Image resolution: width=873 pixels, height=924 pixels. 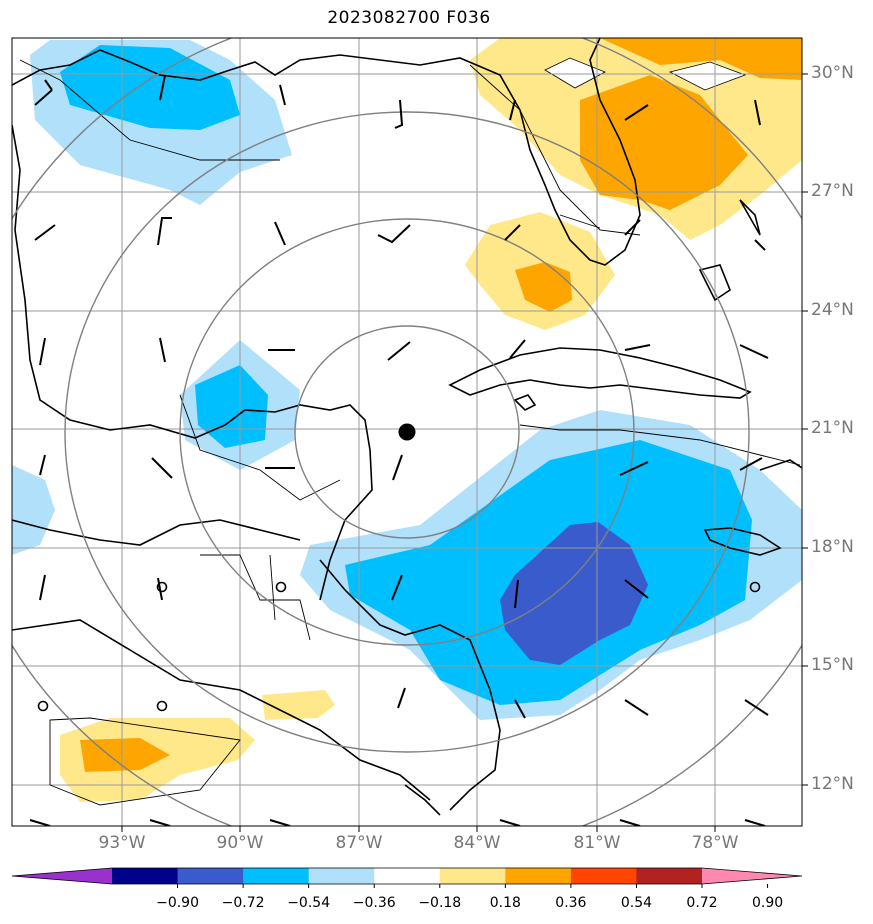 What do you see at coordinates (600, 373) in the screenshot?
I see `cuba` at bounding box center [600, 373].